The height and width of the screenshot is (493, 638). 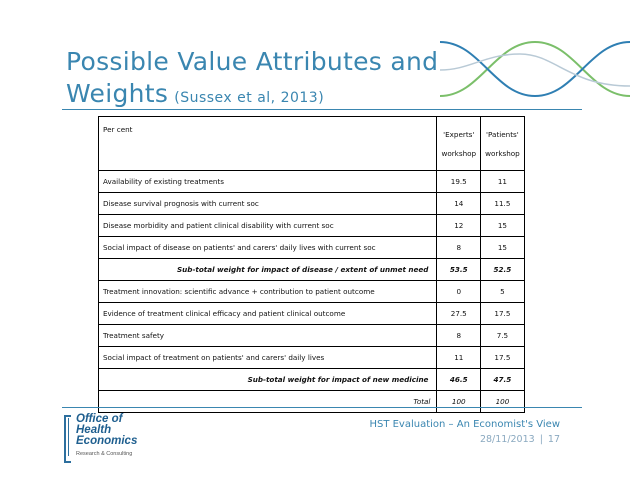 I want to click on row-label: Treatment safety, so click(x=267, y=335).